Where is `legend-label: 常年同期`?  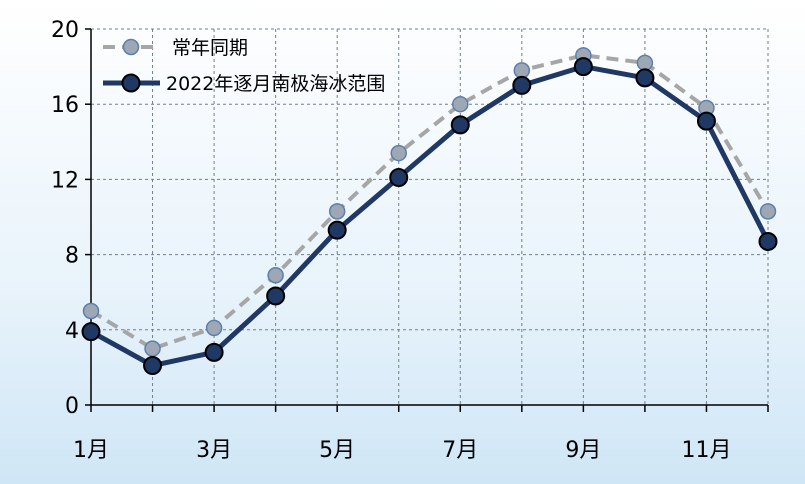
legend-label: 常年同期 is located at coordinates (210, 48).